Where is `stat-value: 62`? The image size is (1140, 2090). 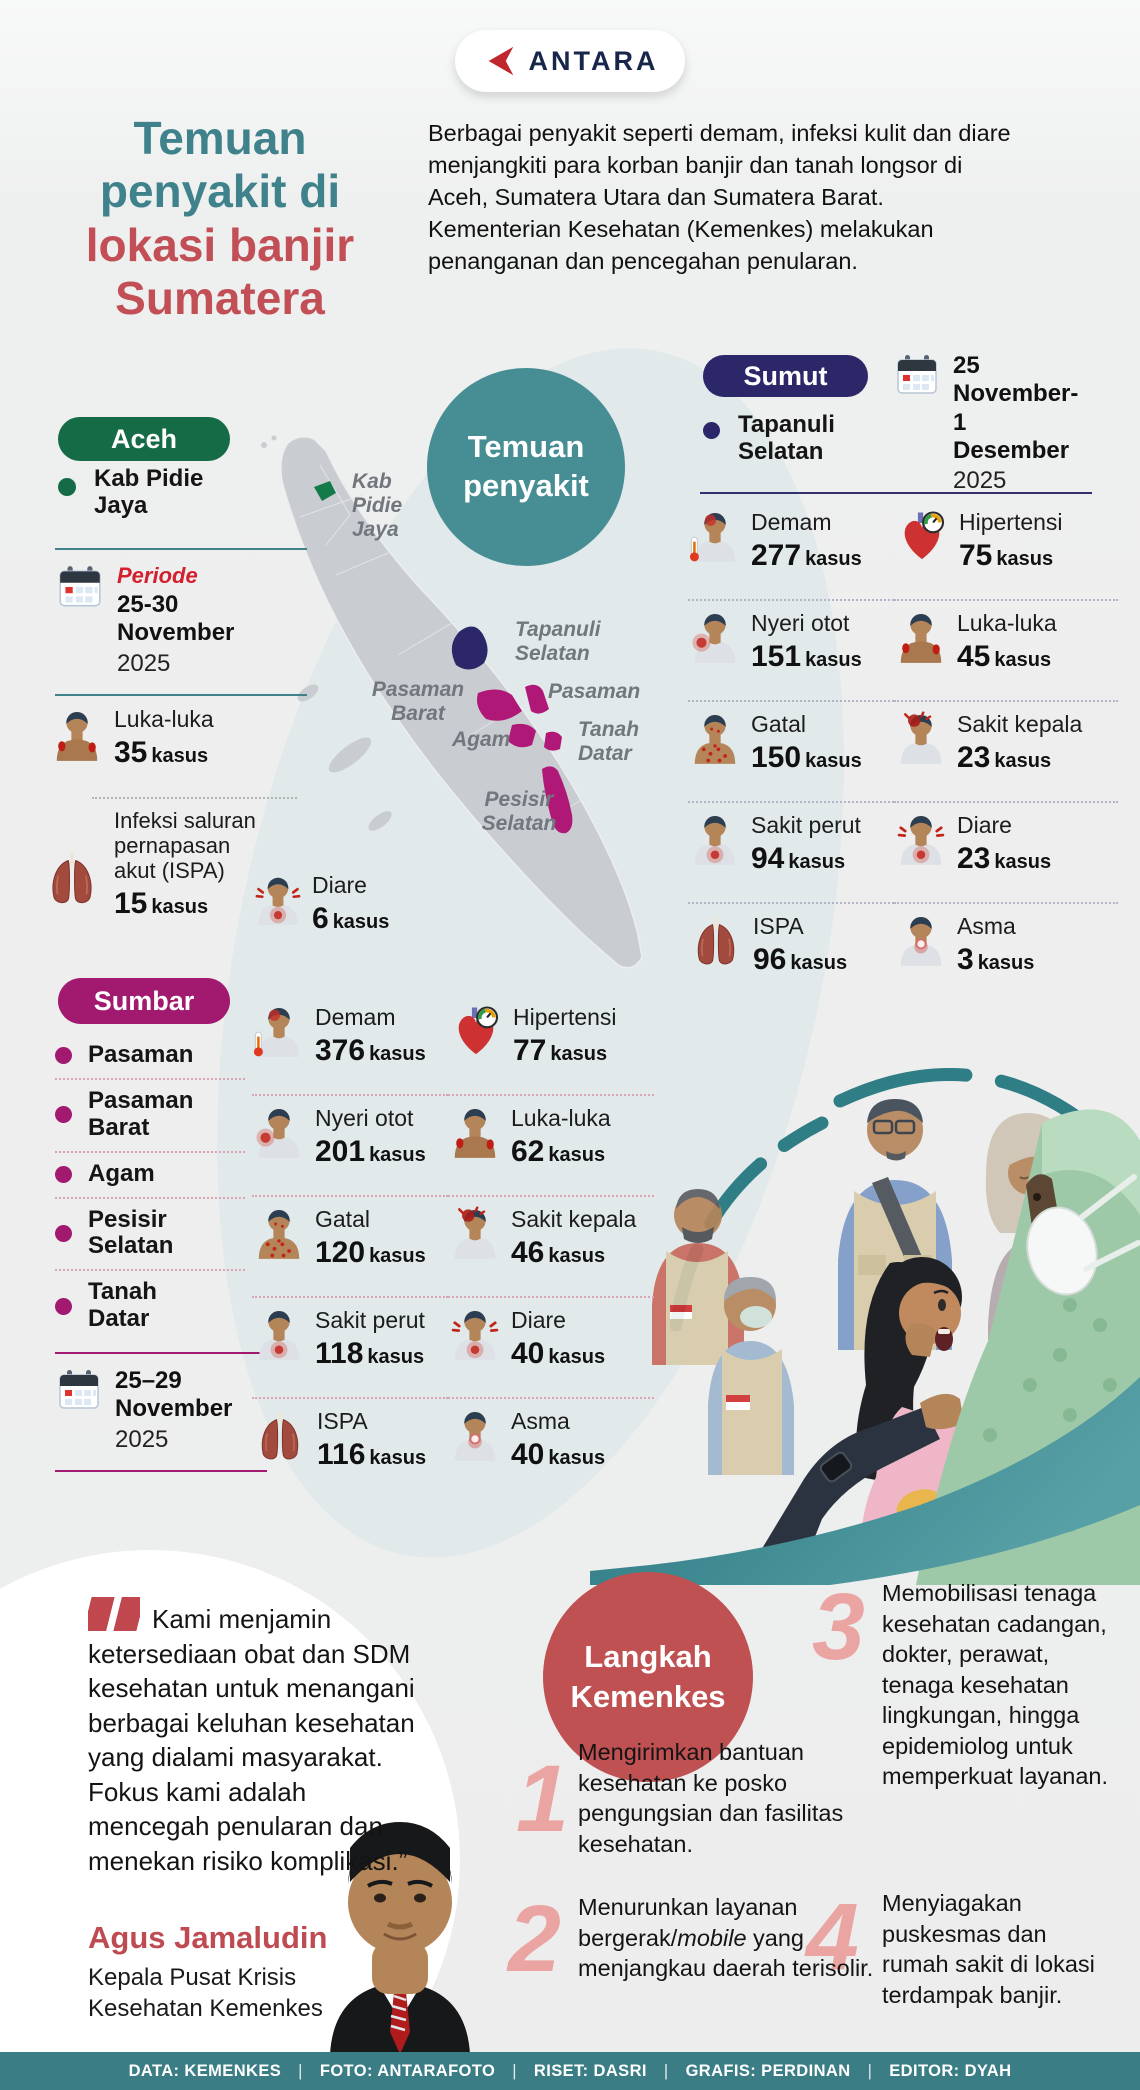
stat-value: 62 is located at coordinates (528, 1152).